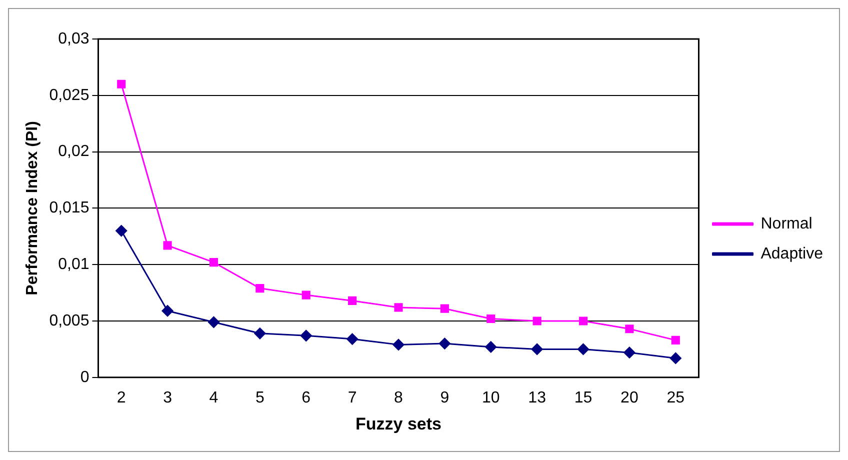  Describe the element at coordinates (74, 151) in the screenshot. I see `y-tick-label: 0,02` at that location.